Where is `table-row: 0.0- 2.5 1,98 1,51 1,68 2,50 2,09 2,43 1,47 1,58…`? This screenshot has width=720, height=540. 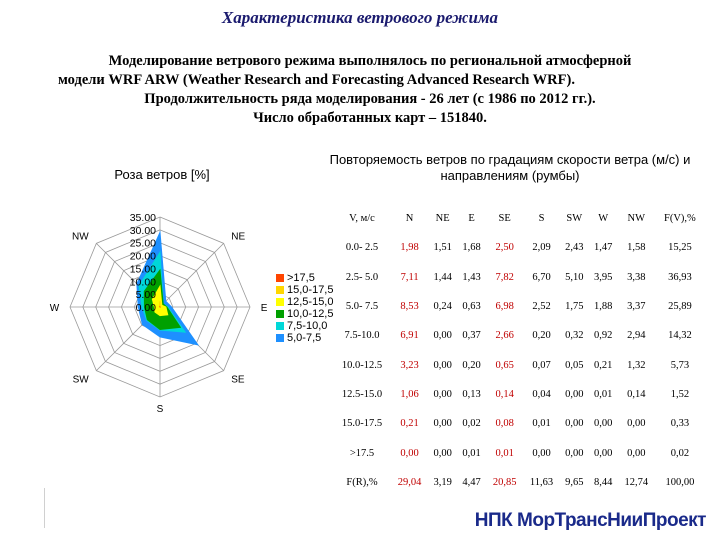
table-row: 0.0- 2.5 1,98 1,51 1,68 2,50 2,09 2,43 1,47 1,58… is located at coordinates (519, 247).